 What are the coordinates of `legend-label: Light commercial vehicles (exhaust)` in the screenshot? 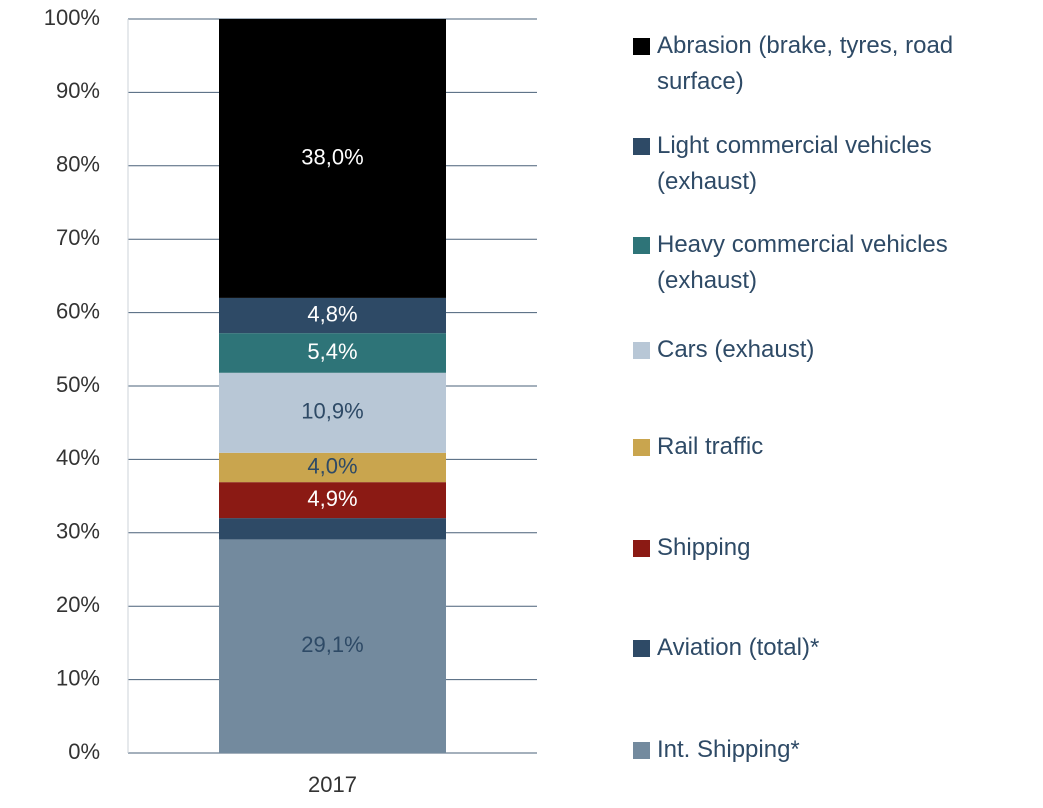 It's located at (794, 163).